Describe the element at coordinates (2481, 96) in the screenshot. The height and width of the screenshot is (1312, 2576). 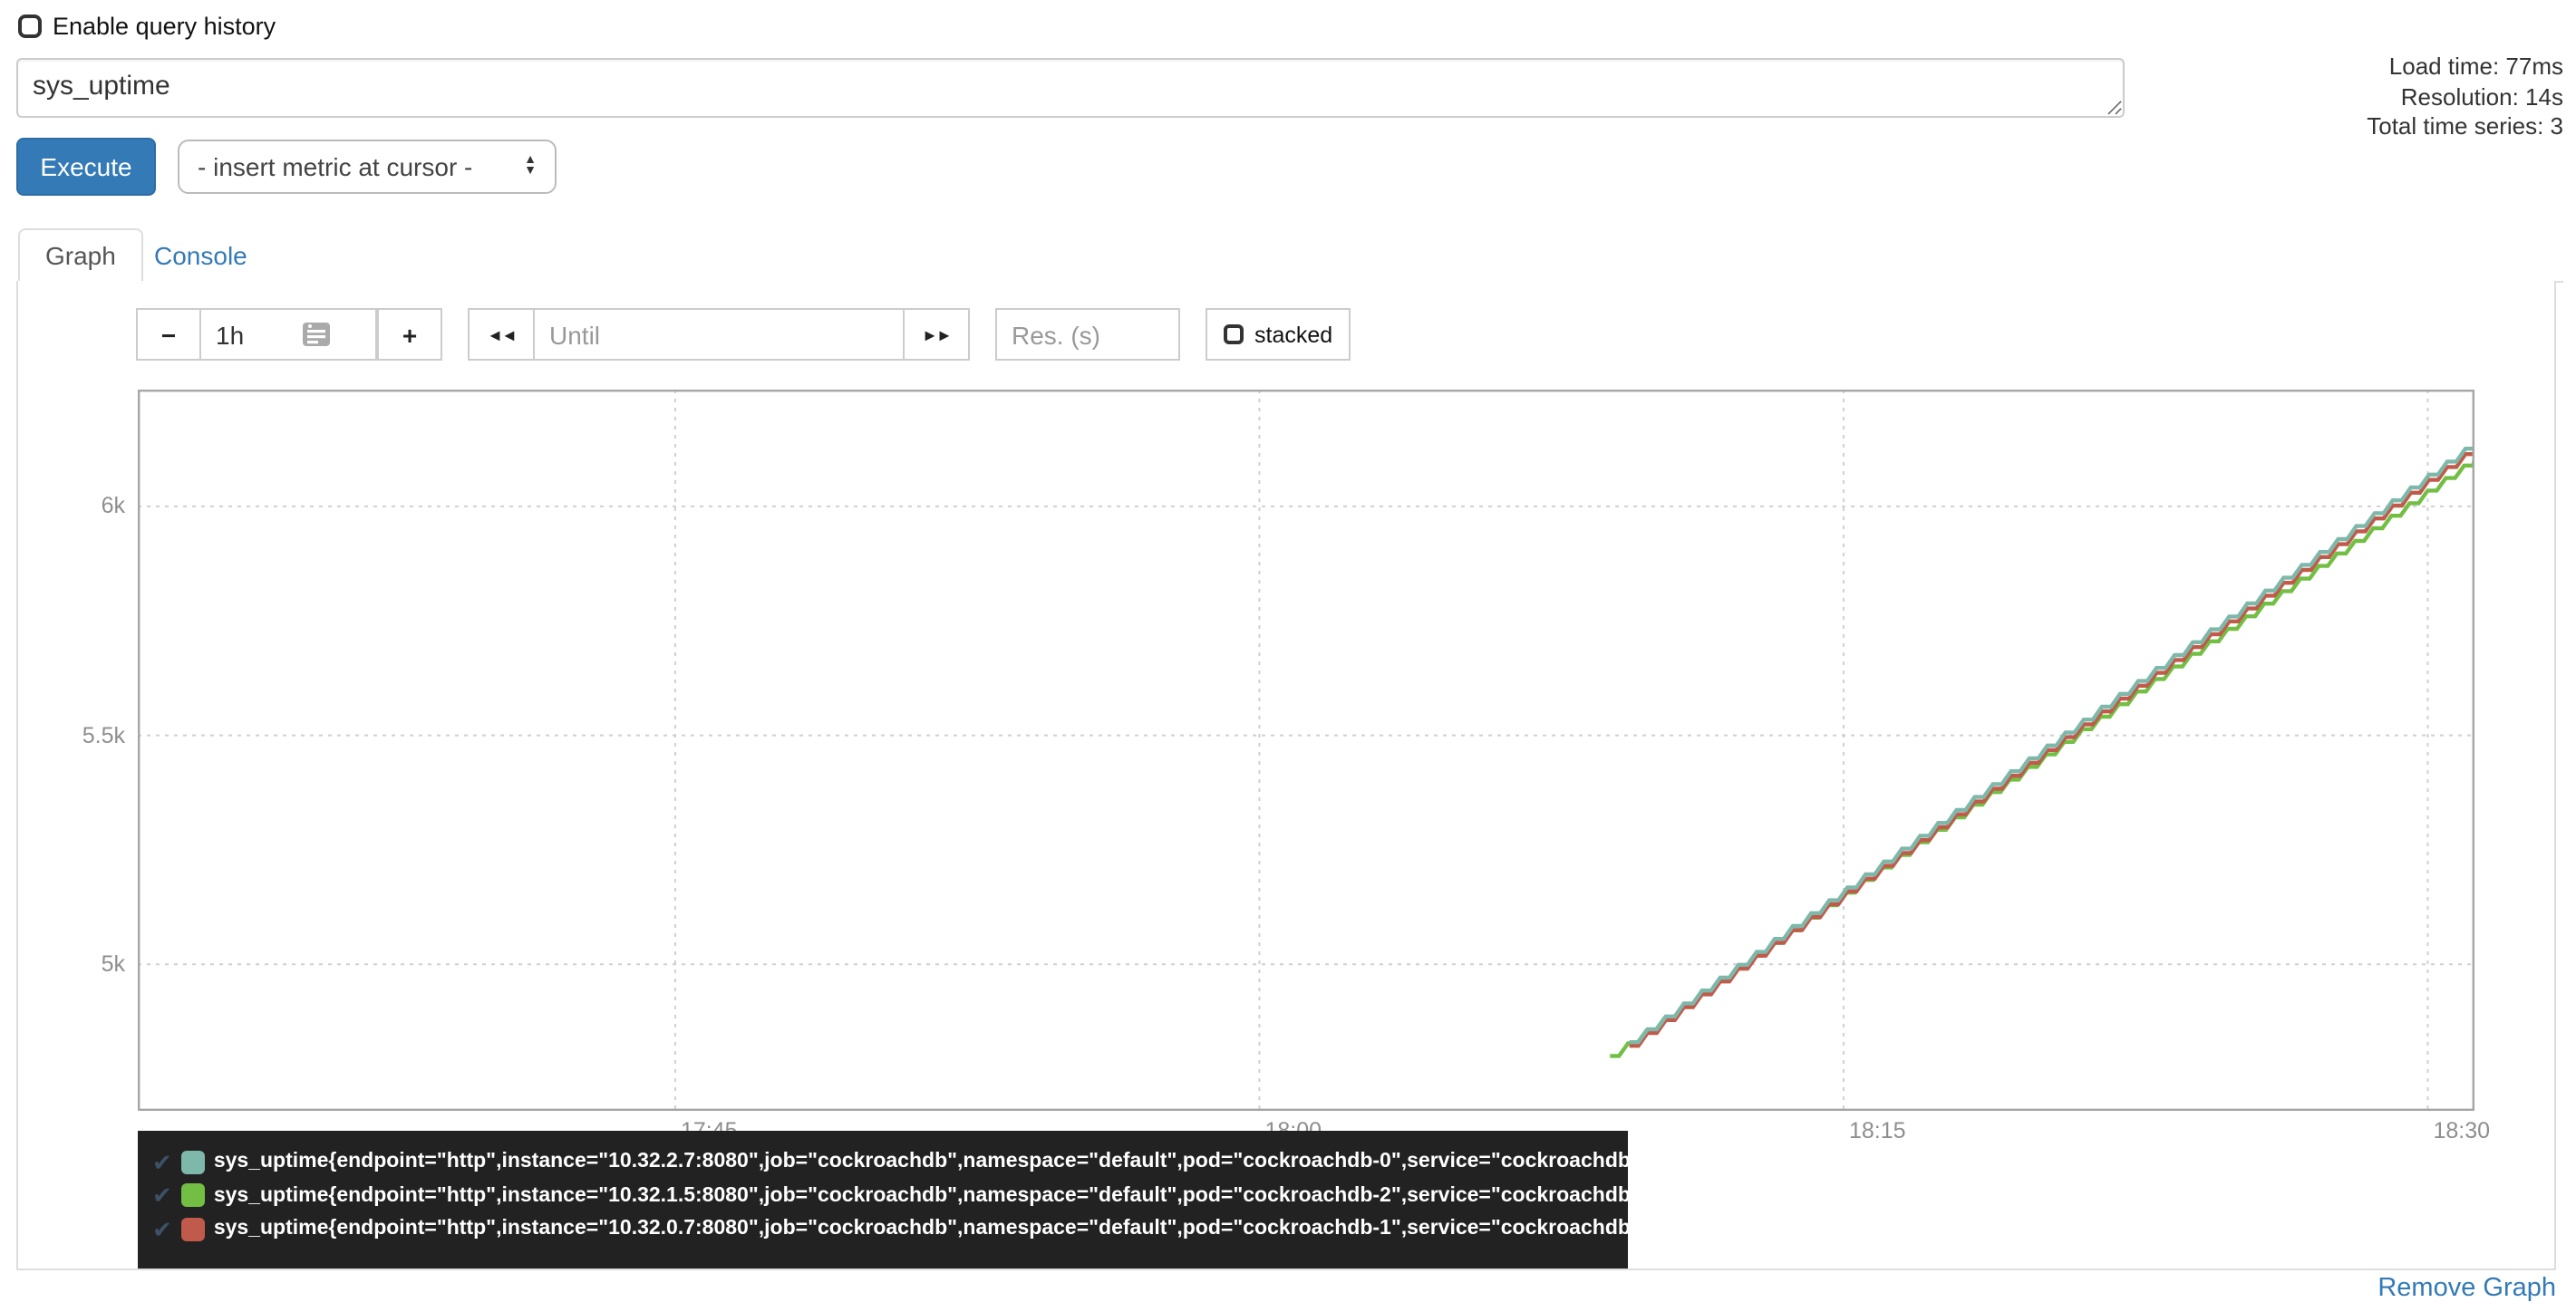
I see `resolution-text: Resolution: 14s` at that location.